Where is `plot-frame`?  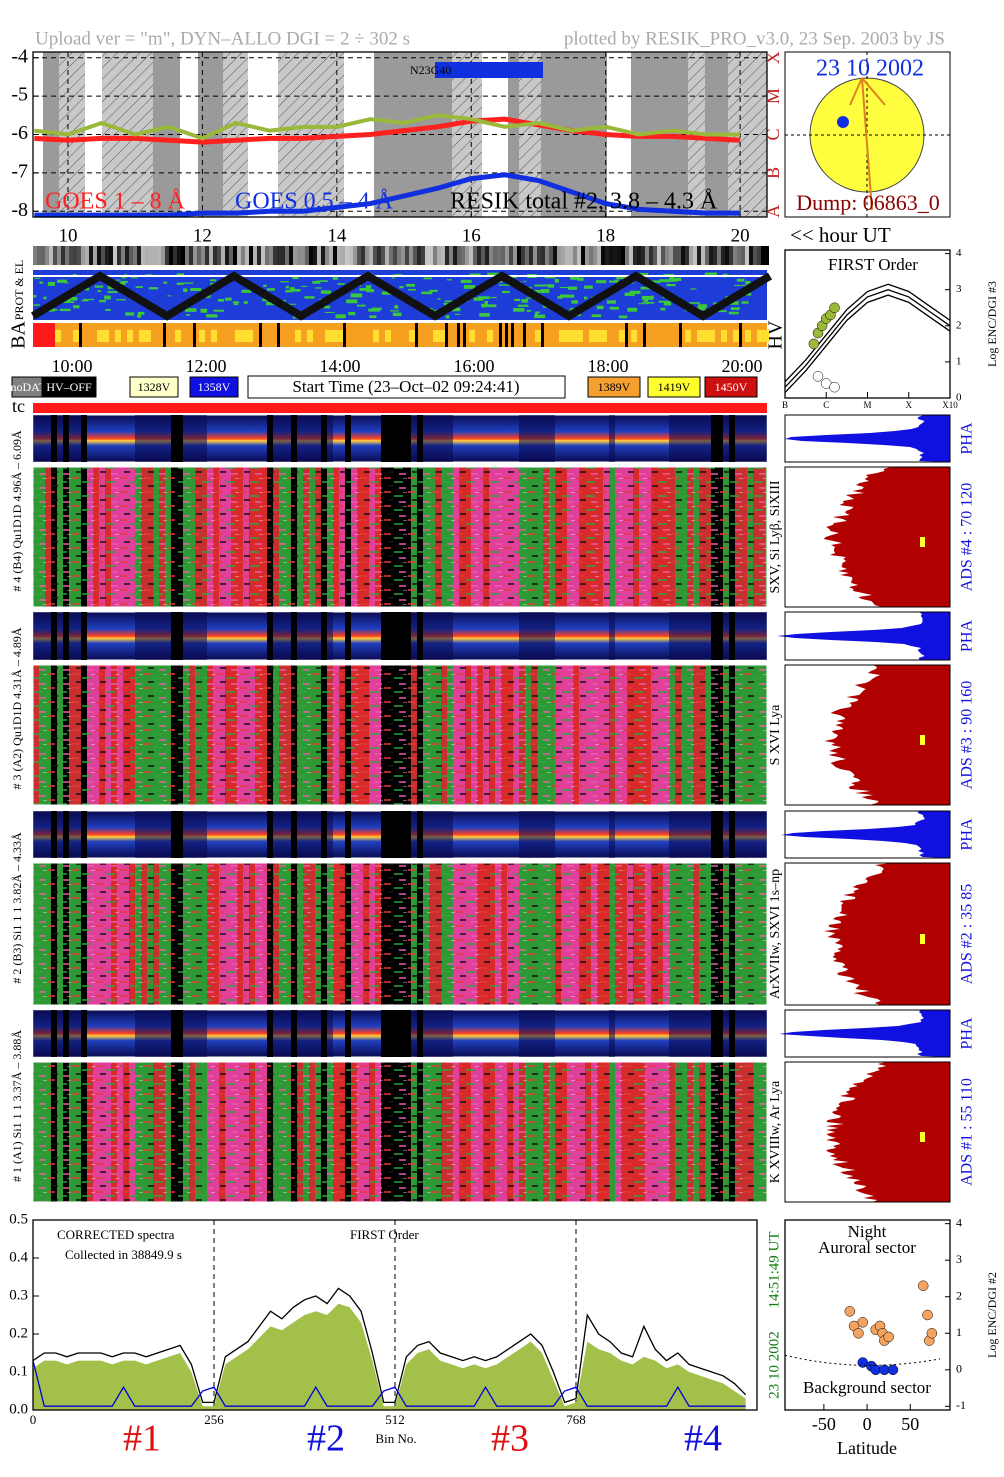
plot-frame is located at coordinates (400, 134).